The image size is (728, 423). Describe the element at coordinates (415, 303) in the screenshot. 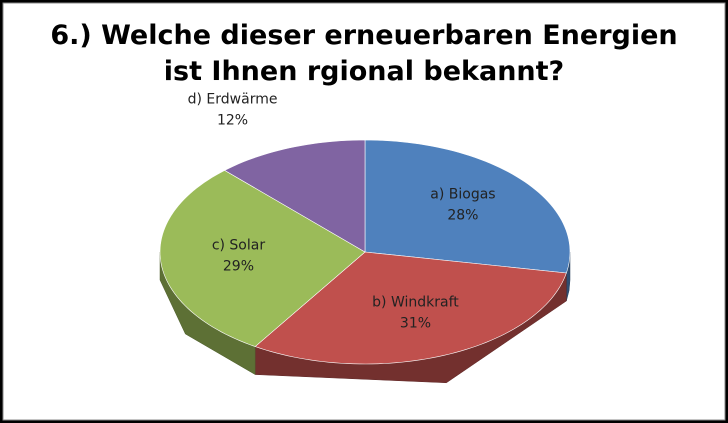

I see `data-label-category: b) Windkraft` at that location.